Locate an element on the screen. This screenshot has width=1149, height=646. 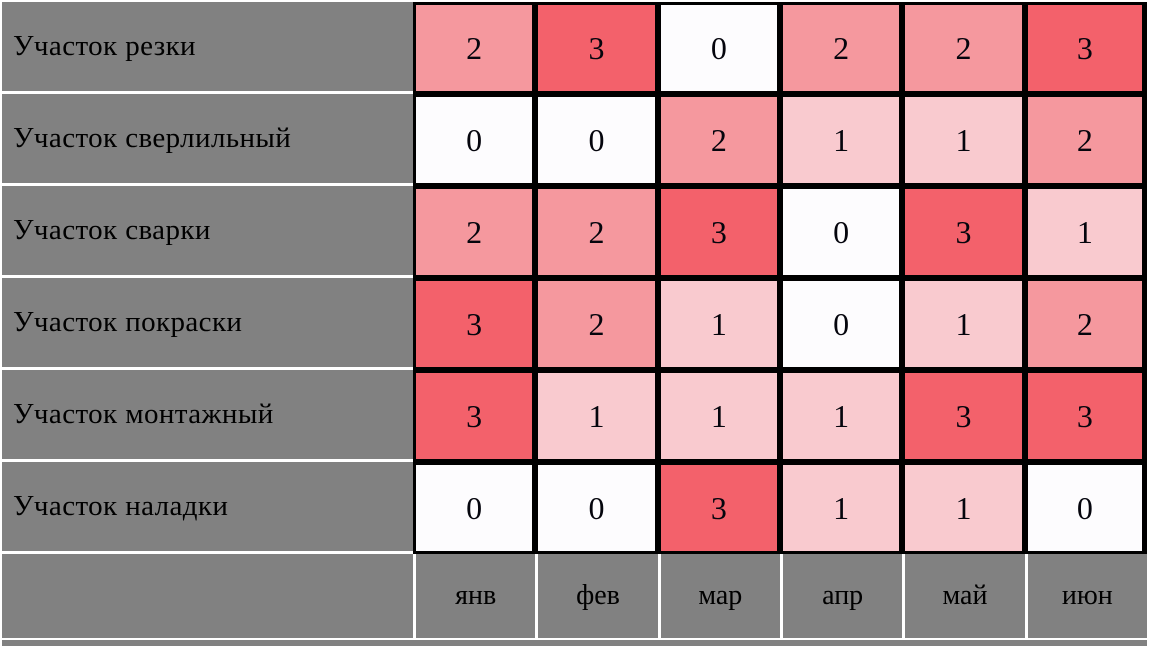
row-label: Участок наладки is located at coordinates (207, 508).